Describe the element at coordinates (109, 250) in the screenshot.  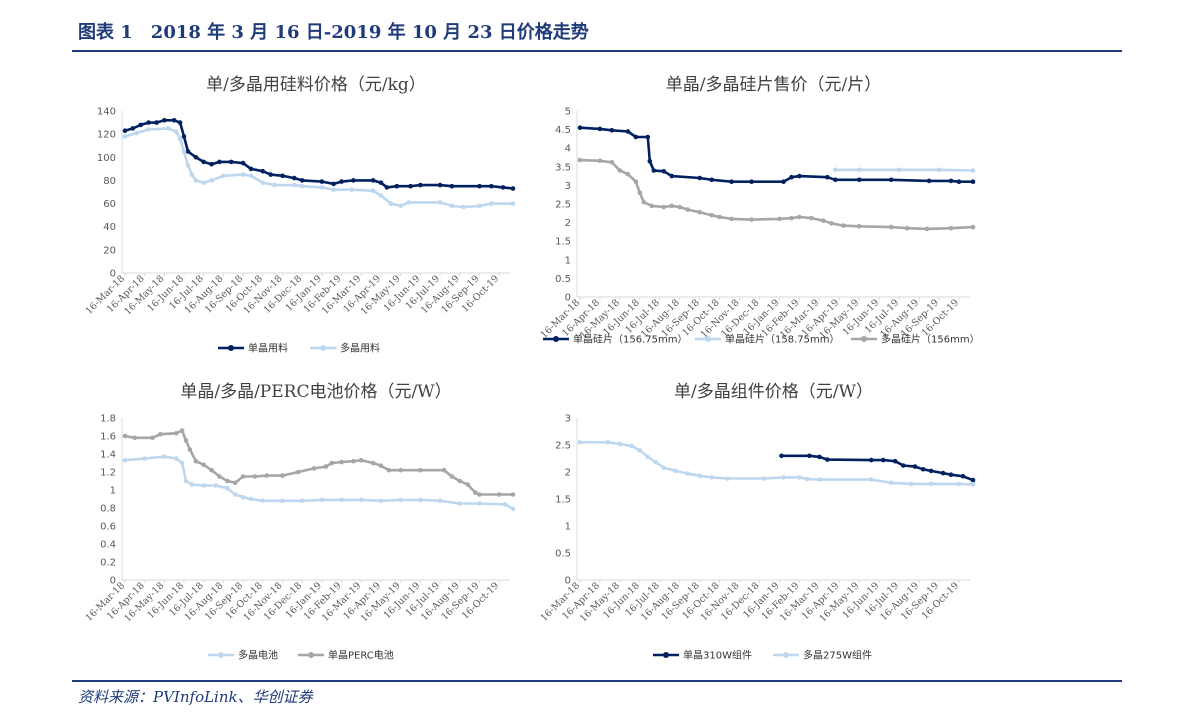
I see `y-tick-label: 20` at that location.